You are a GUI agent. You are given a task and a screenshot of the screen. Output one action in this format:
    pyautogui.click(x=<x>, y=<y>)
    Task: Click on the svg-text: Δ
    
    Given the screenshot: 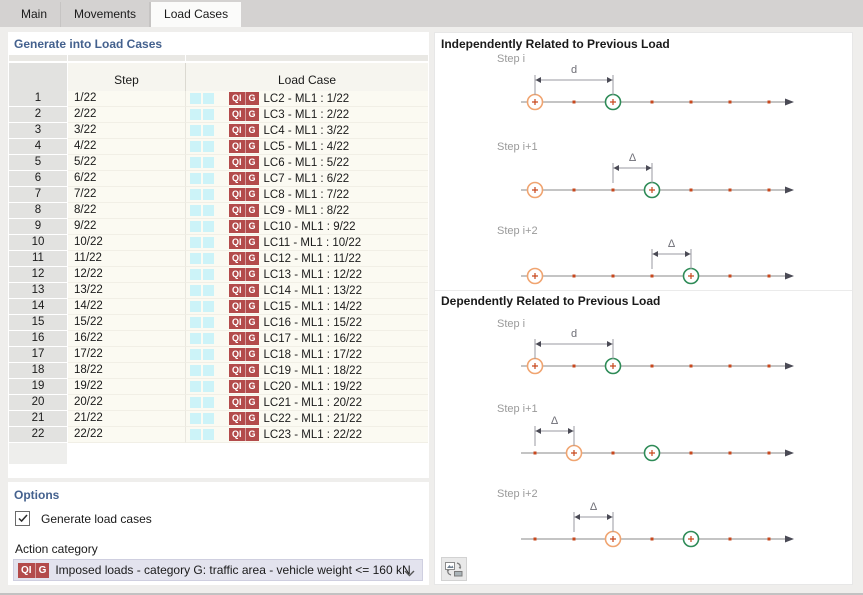 What is the action you would take?
    pyautogui.click(x=555, y=421)
    